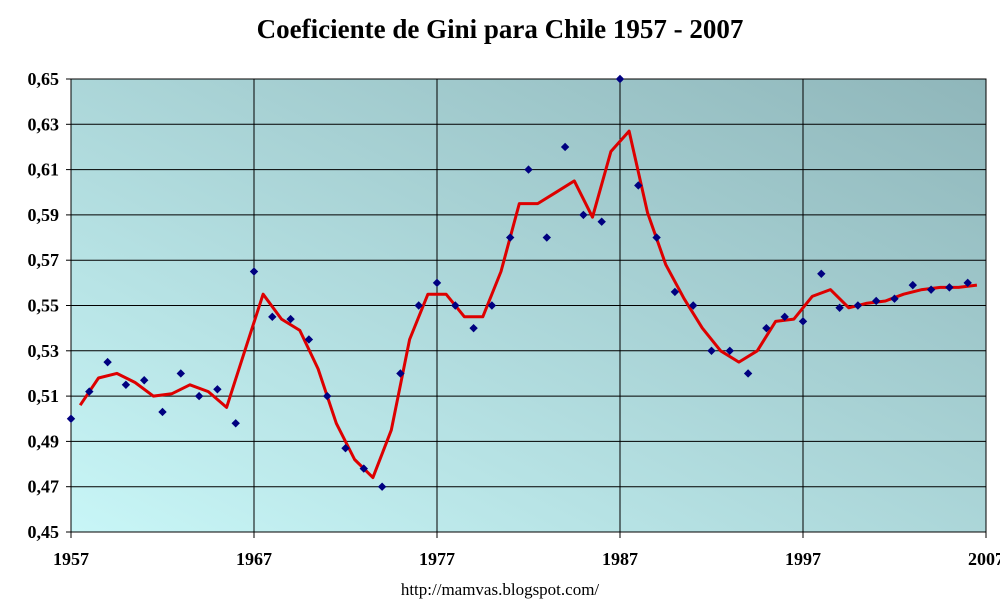  Describe the element at coordinates (44, 215) in the screenshot. I see `y-tick-label: 0,59` at that location.